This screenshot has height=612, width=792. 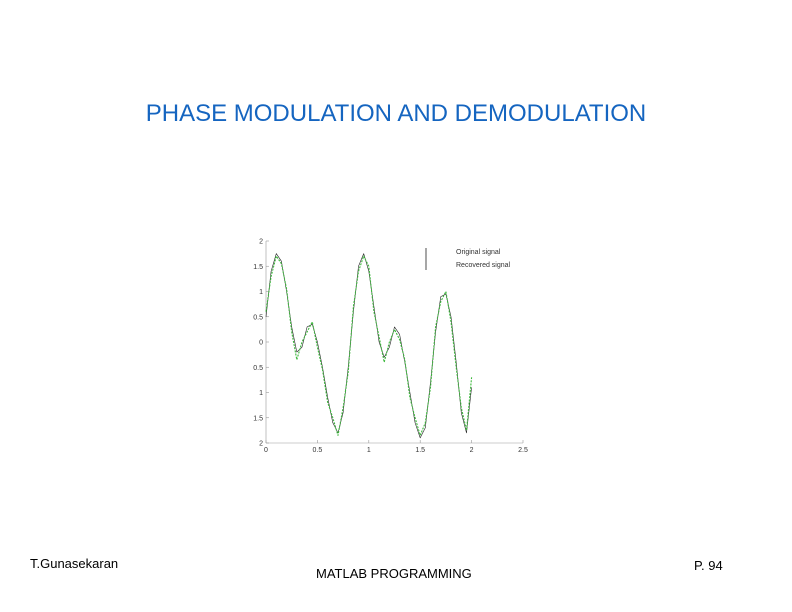 What do you see at coordinates (266, 450) in the screenshot?
I see `x-tick-label: 0` at bounding box center [266, 450].